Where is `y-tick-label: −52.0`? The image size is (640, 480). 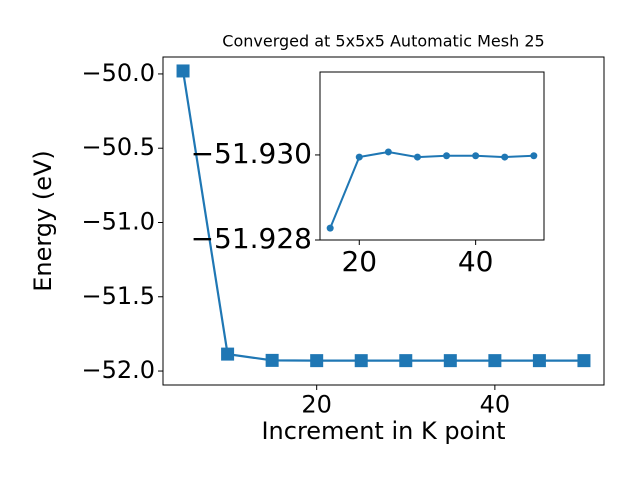
y-tick-label: −52.0 is located at coordinates (118, 370).